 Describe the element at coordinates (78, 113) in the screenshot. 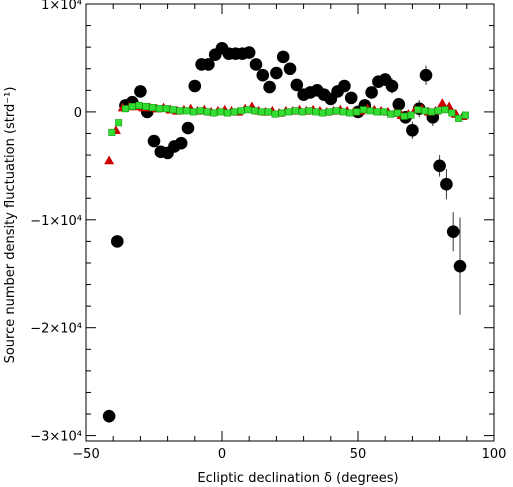

I see `y-tick-label: 0` at that location.